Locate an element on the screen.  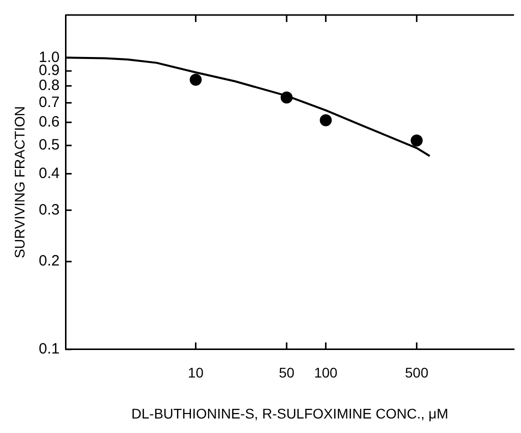
x-tick-label: 50 is located at coordinates (286, 372).